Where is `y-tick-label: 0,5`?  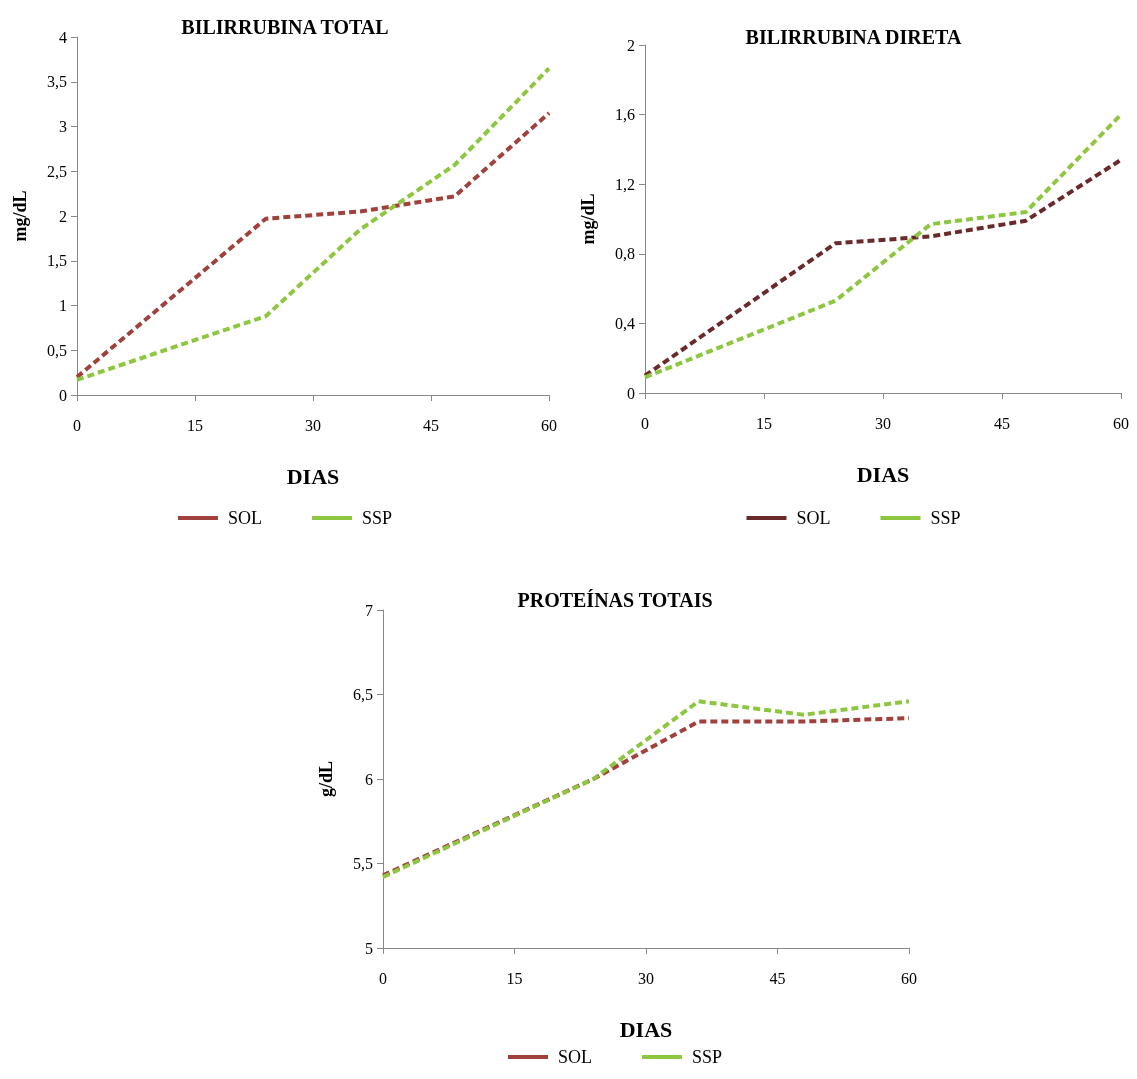 y-tick-label: 0,5 is located at coordinates (57, 350).